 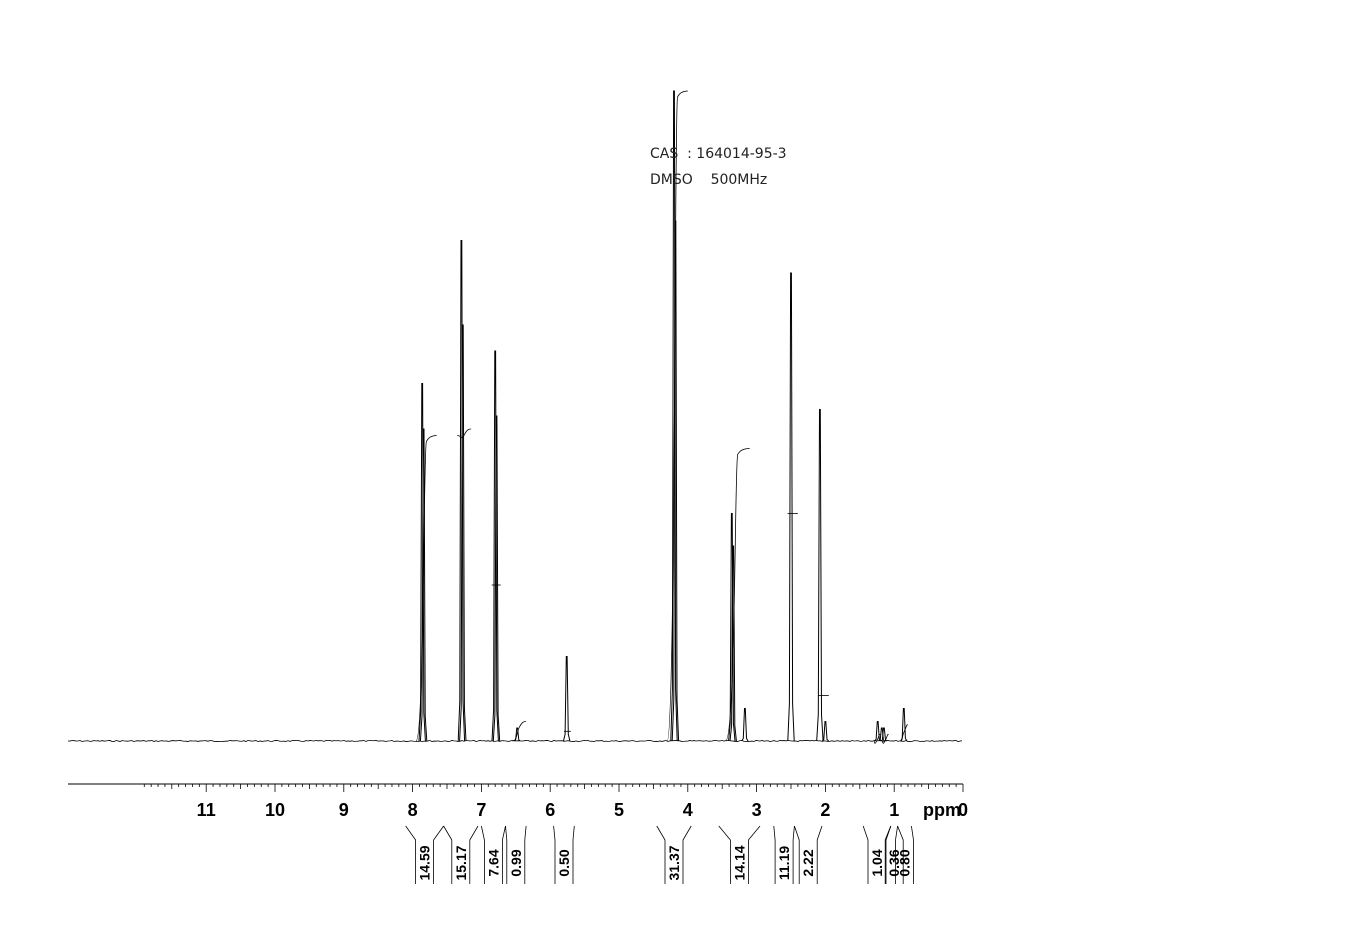 I want to click on cas-annotation: CAS : 164014-95-3, so click(x=718, y=154).